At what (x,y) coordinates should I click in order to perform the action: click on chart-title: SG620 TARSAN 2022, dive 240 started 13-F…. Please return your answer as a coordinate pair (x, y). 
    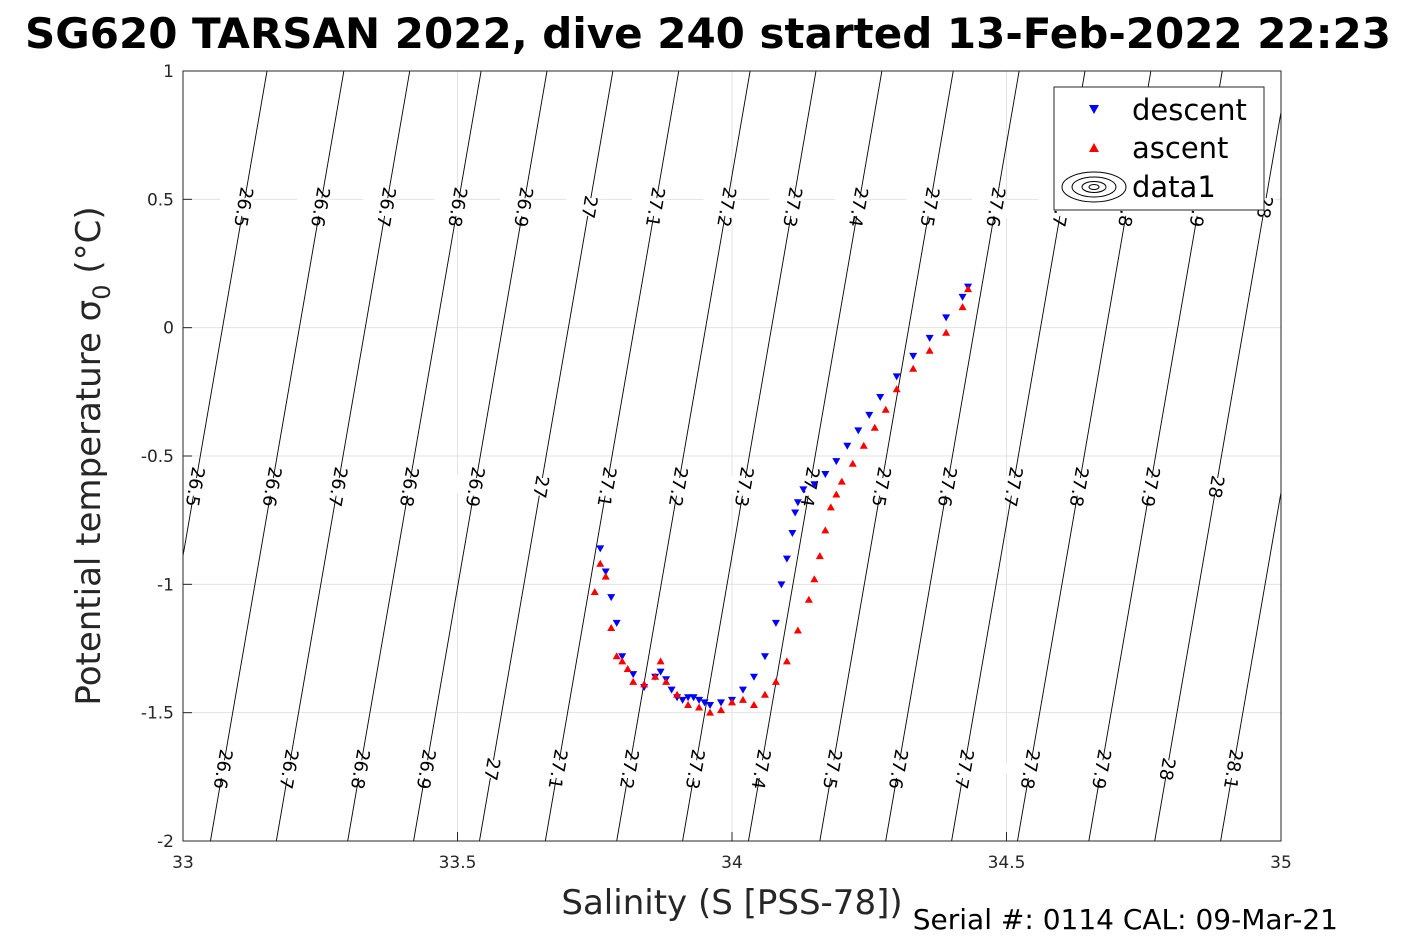
    Looking at the image, I should click on (708, 33).